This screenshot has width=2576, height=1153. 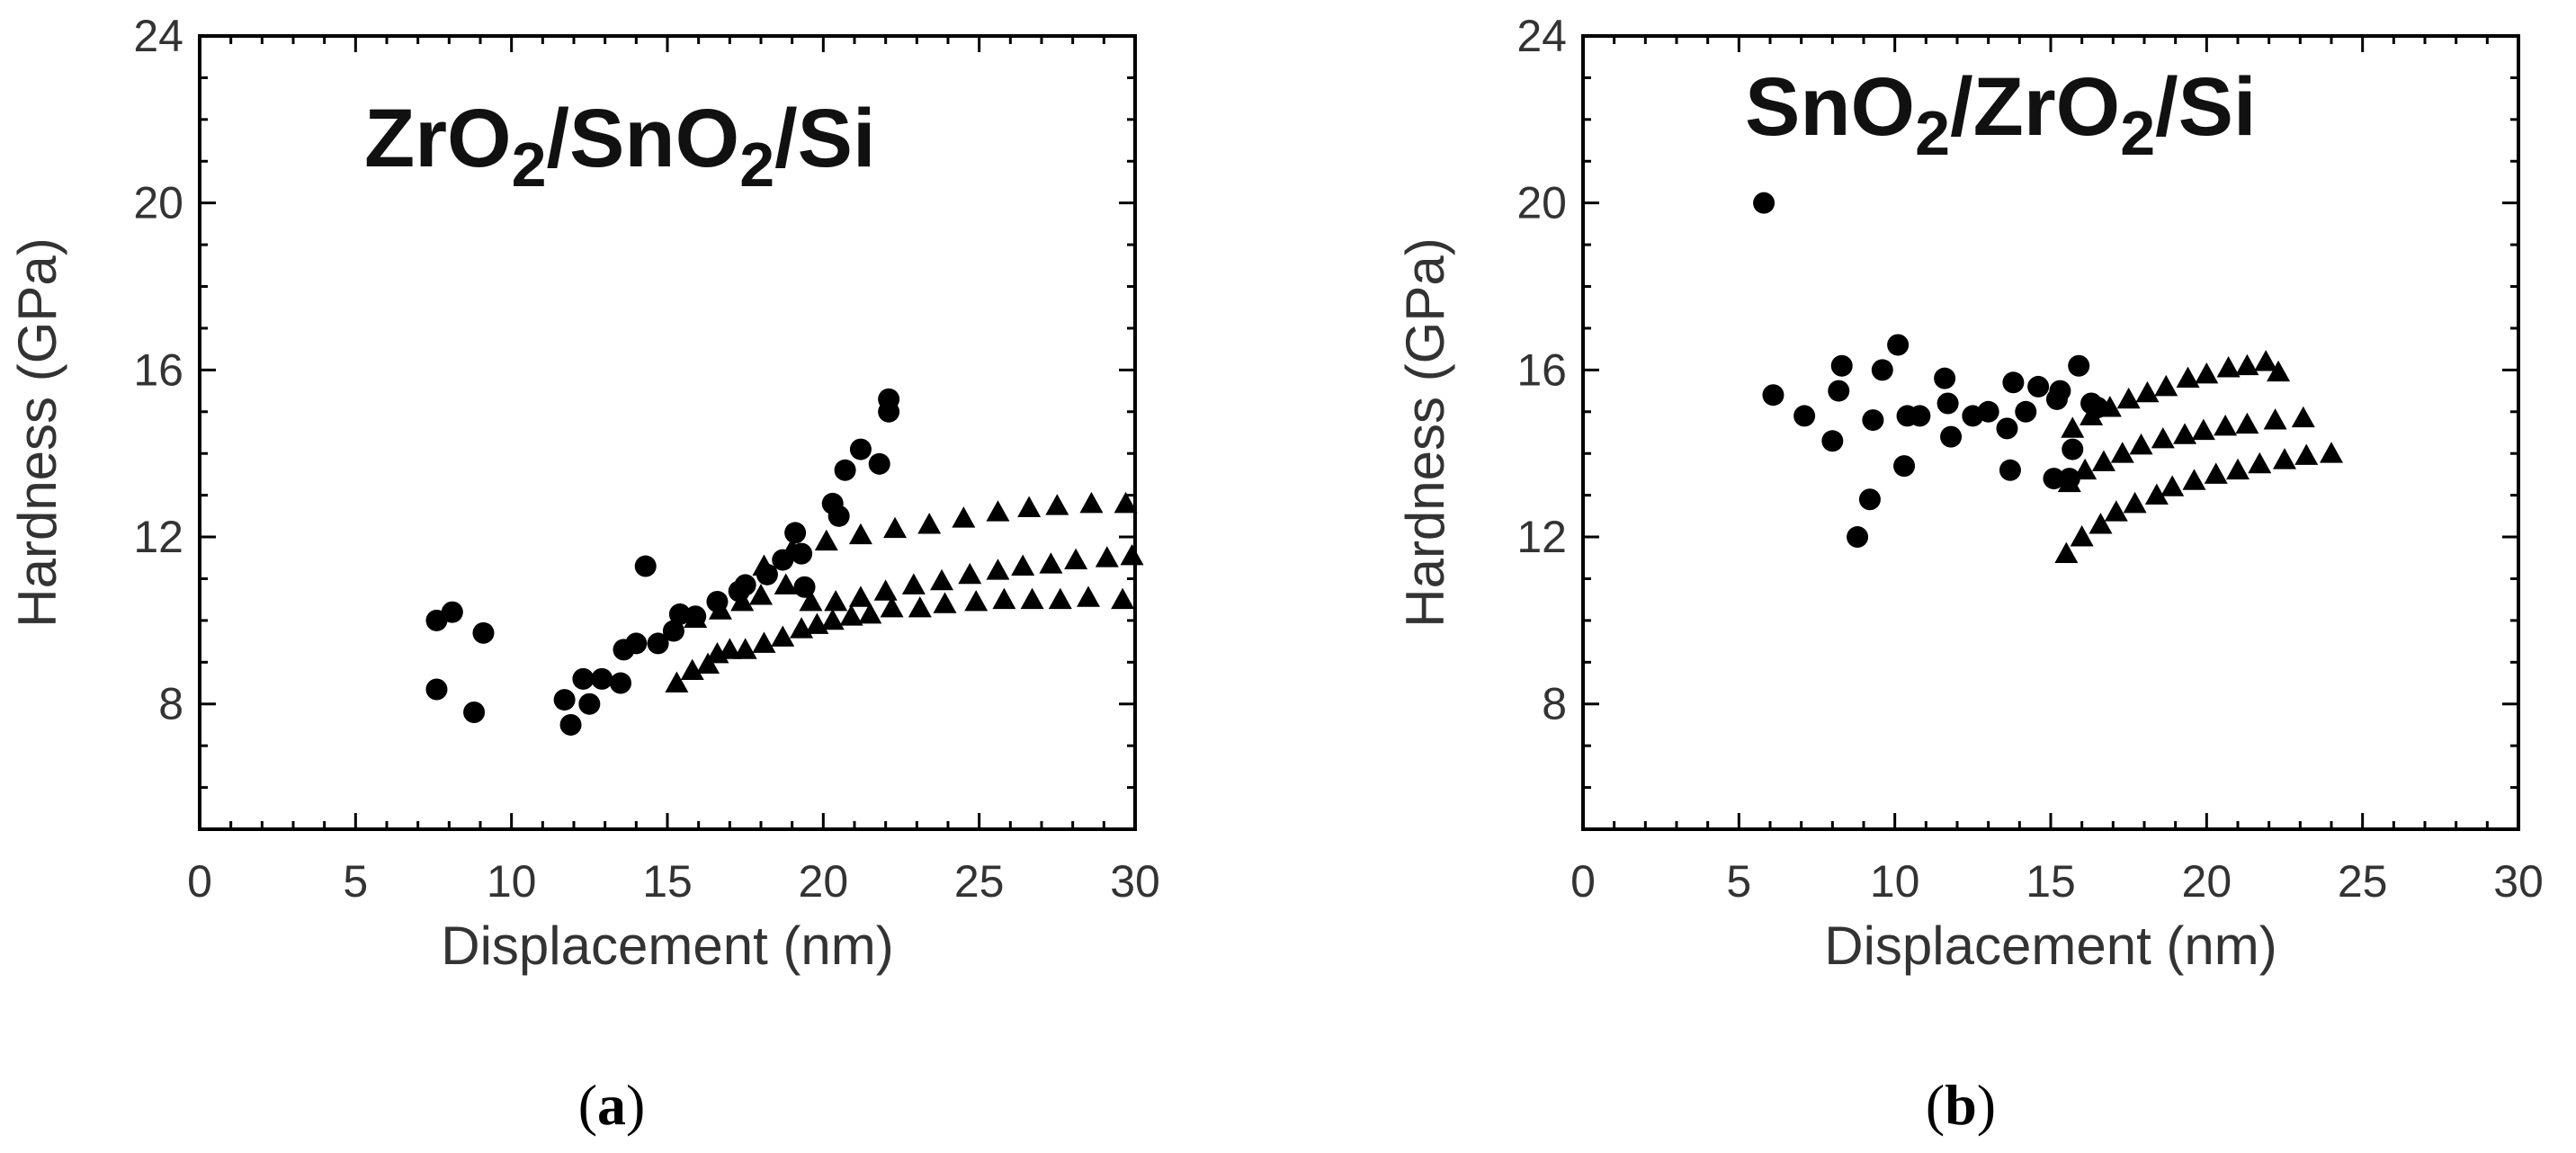 What do you see at coordinates (1541, 537) in the screenshot?
I see `y-tick-label: 12` at bounding box center [1541, 537].